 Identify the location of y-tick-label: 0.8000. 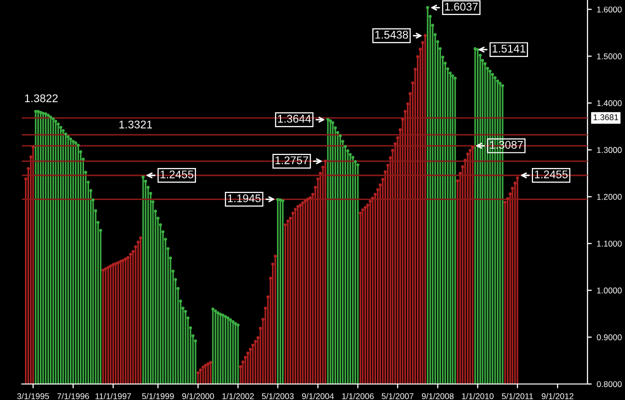
(609, 384).